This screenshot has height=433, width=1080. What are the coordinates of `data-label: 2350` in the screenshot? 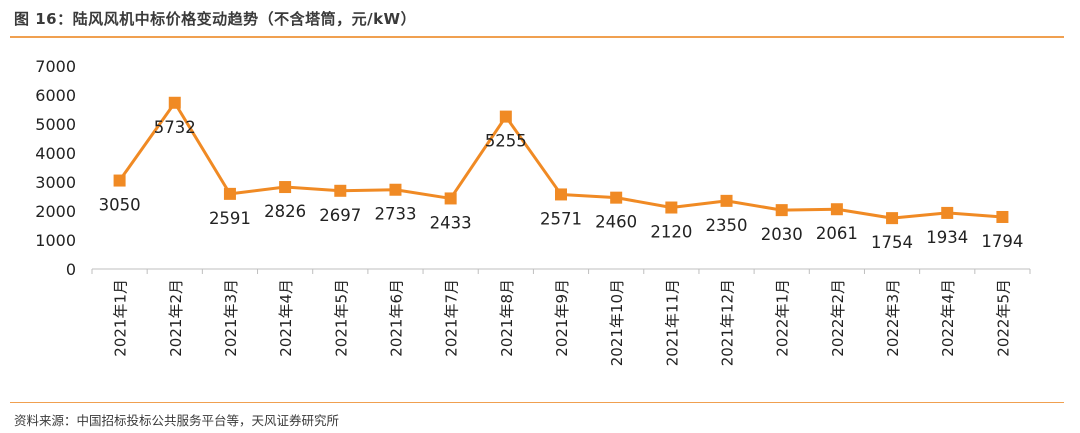 It's located at (727, 225).